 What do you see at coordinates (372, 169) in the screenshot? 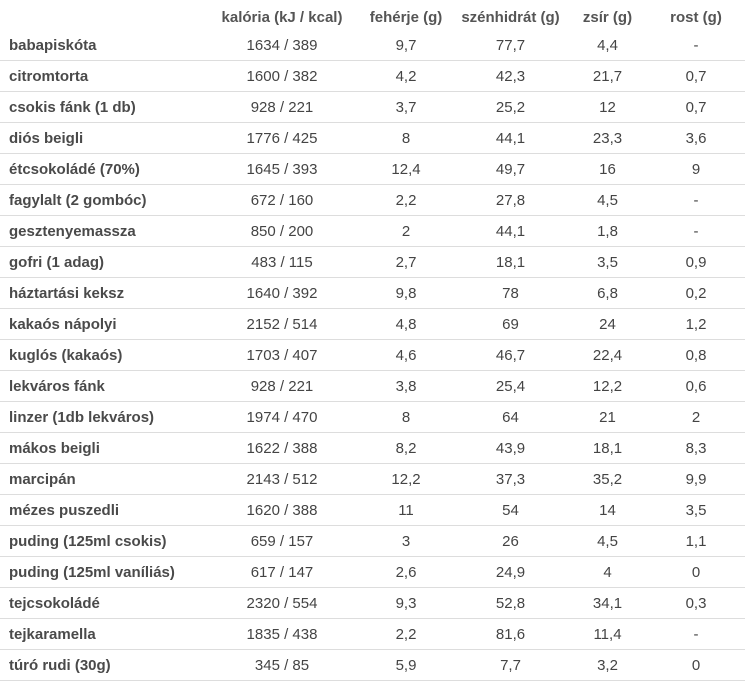
I see `table-row: étcsokoládé (70%) 1645 / 393 12,4 49,7 16 9` at bounding box center [372, 169].